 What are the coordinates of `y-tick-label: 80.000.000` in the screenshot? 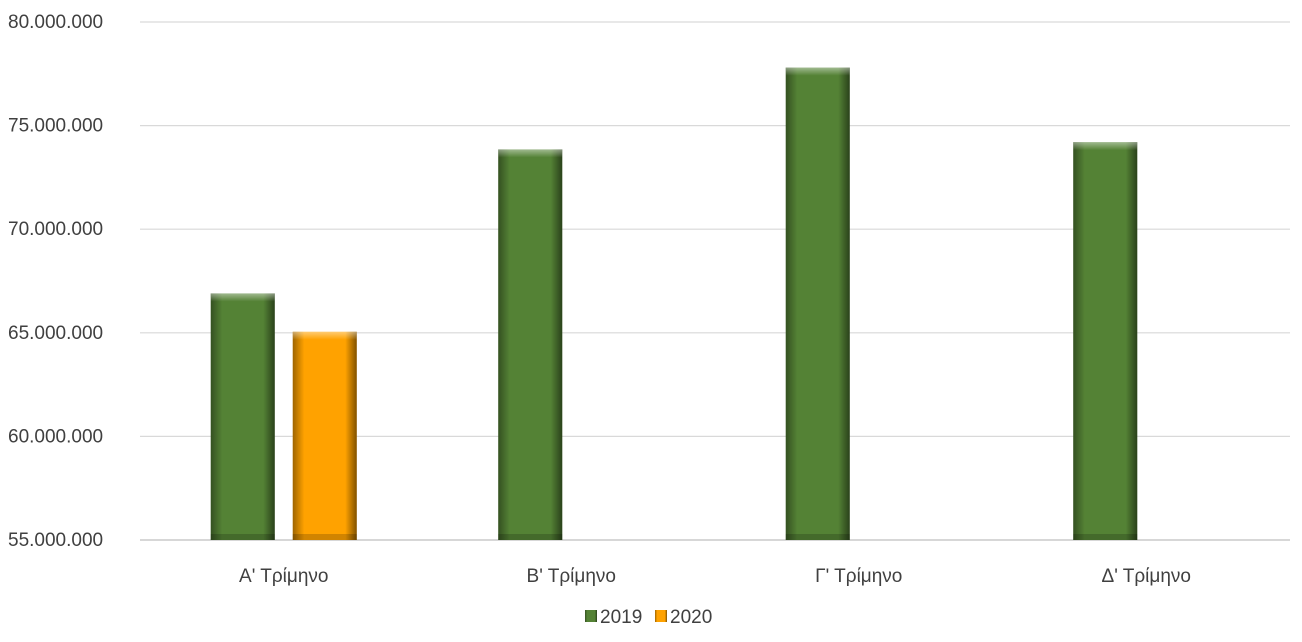 It's located at (55, 22).